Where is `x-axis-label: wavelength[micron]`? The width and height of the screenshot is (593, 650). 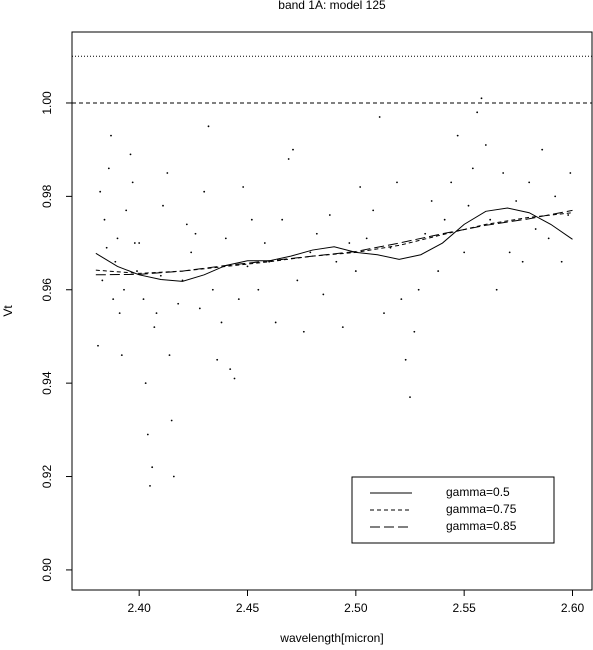
x-axis-label: wavelength[micron] is located at coordinates (331, 638).